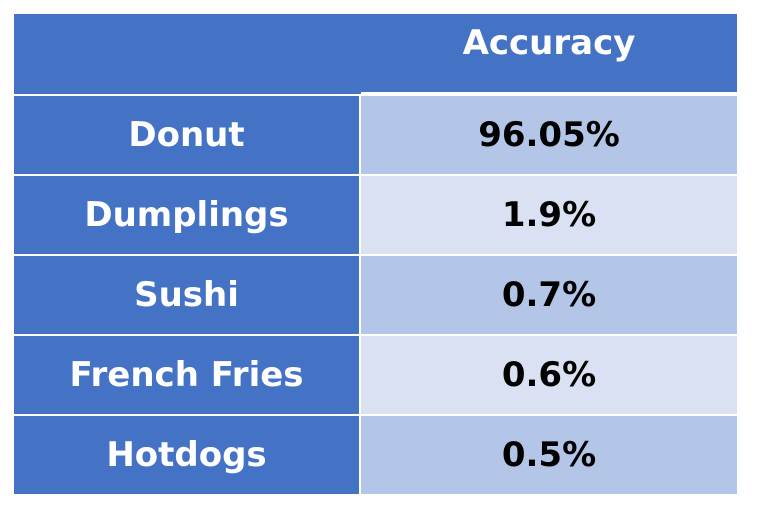 The image size is (758, 520). Describe the element at coordinates (549, 214) in the screenshot. I see `row-value-cell: 1.9%` at that location.